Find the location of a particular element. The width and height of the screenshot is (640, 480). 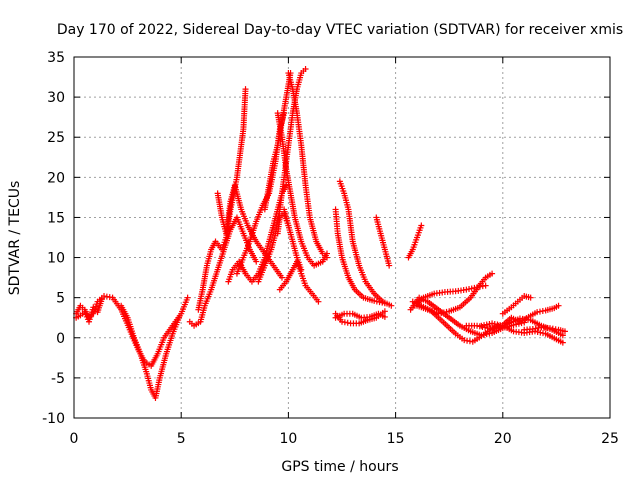

y-tick-label: -10 is located at coordinates (53, 419).